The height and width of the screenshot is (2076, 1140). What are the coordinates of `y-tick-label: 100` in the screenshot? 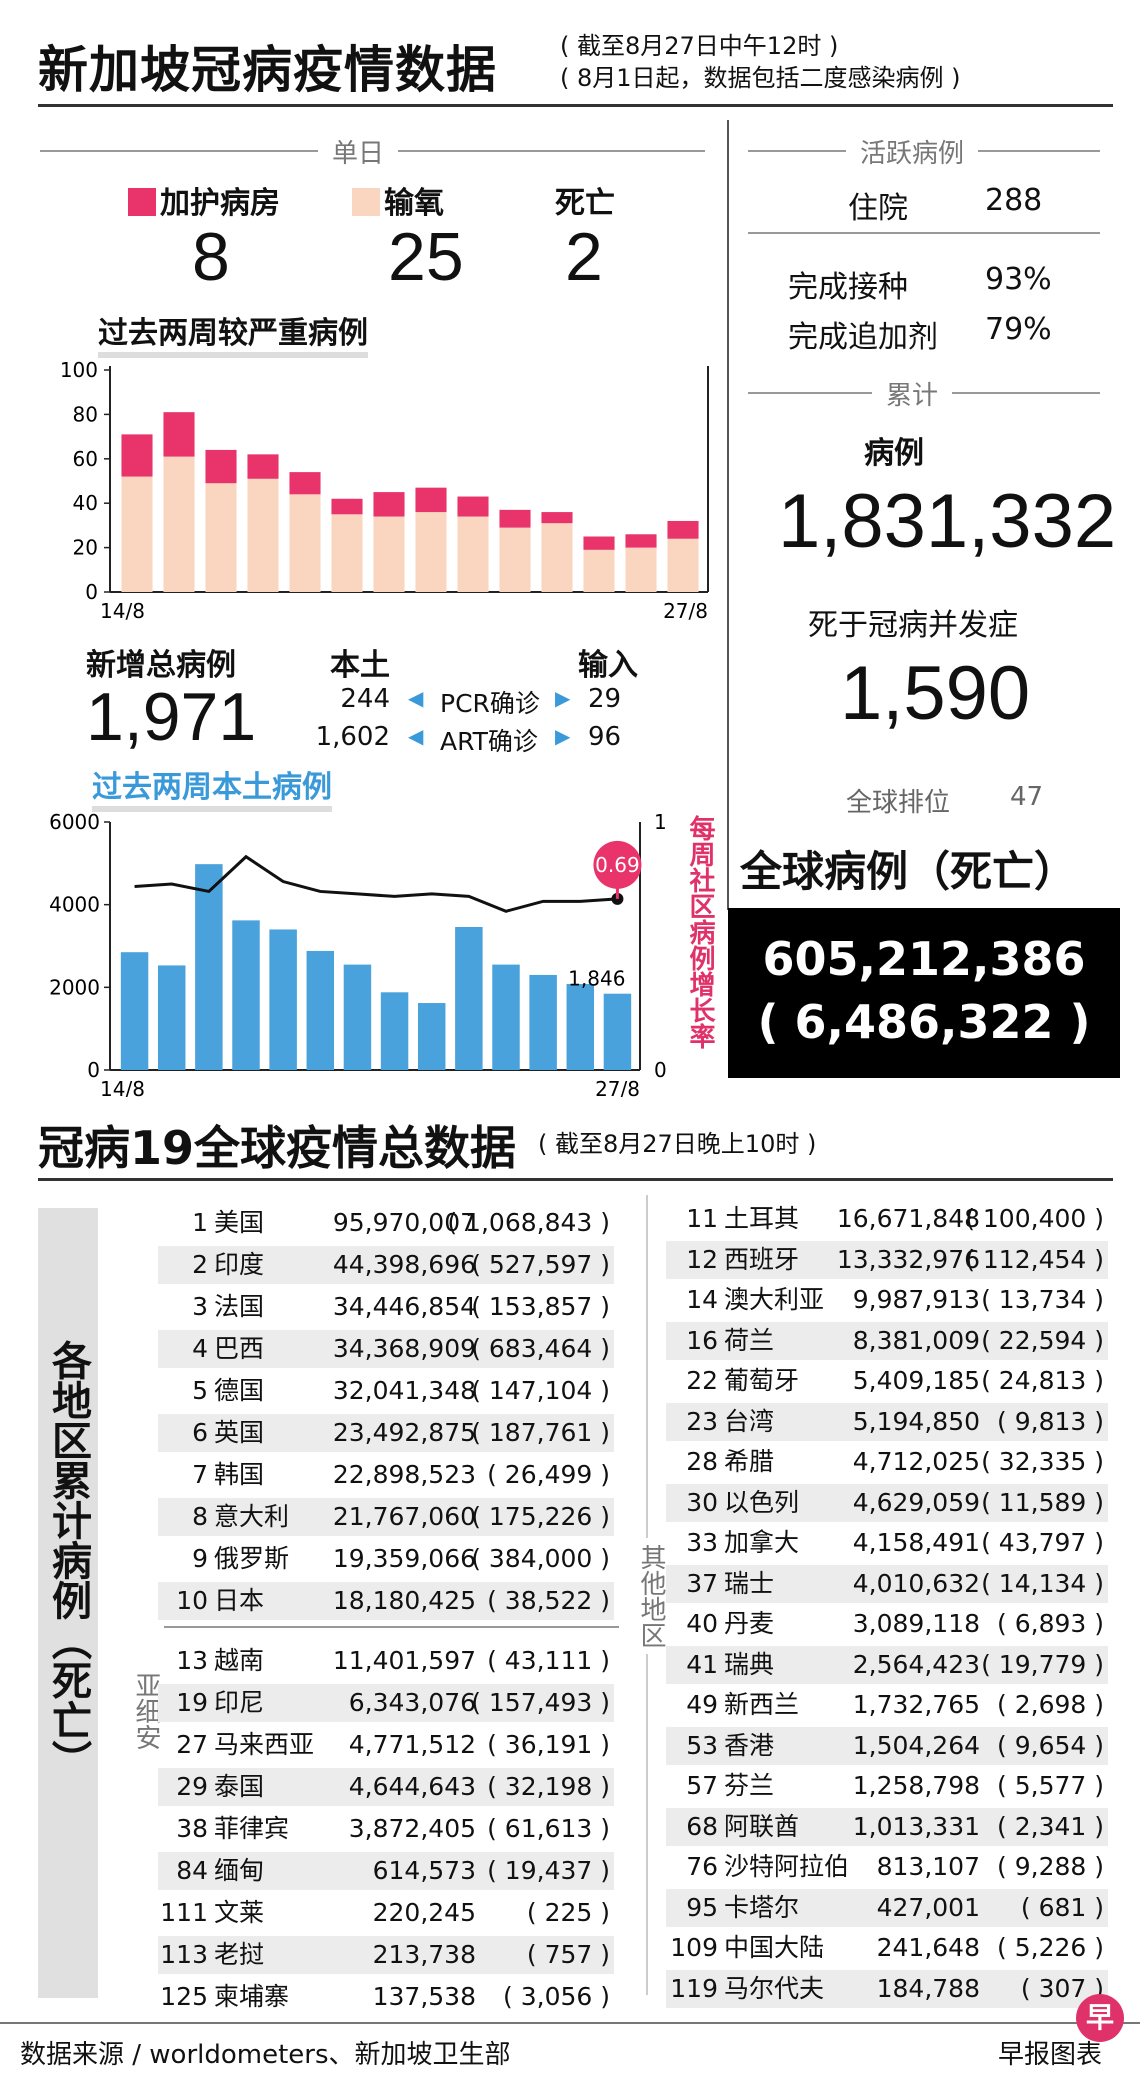 It's located at (79, 370).